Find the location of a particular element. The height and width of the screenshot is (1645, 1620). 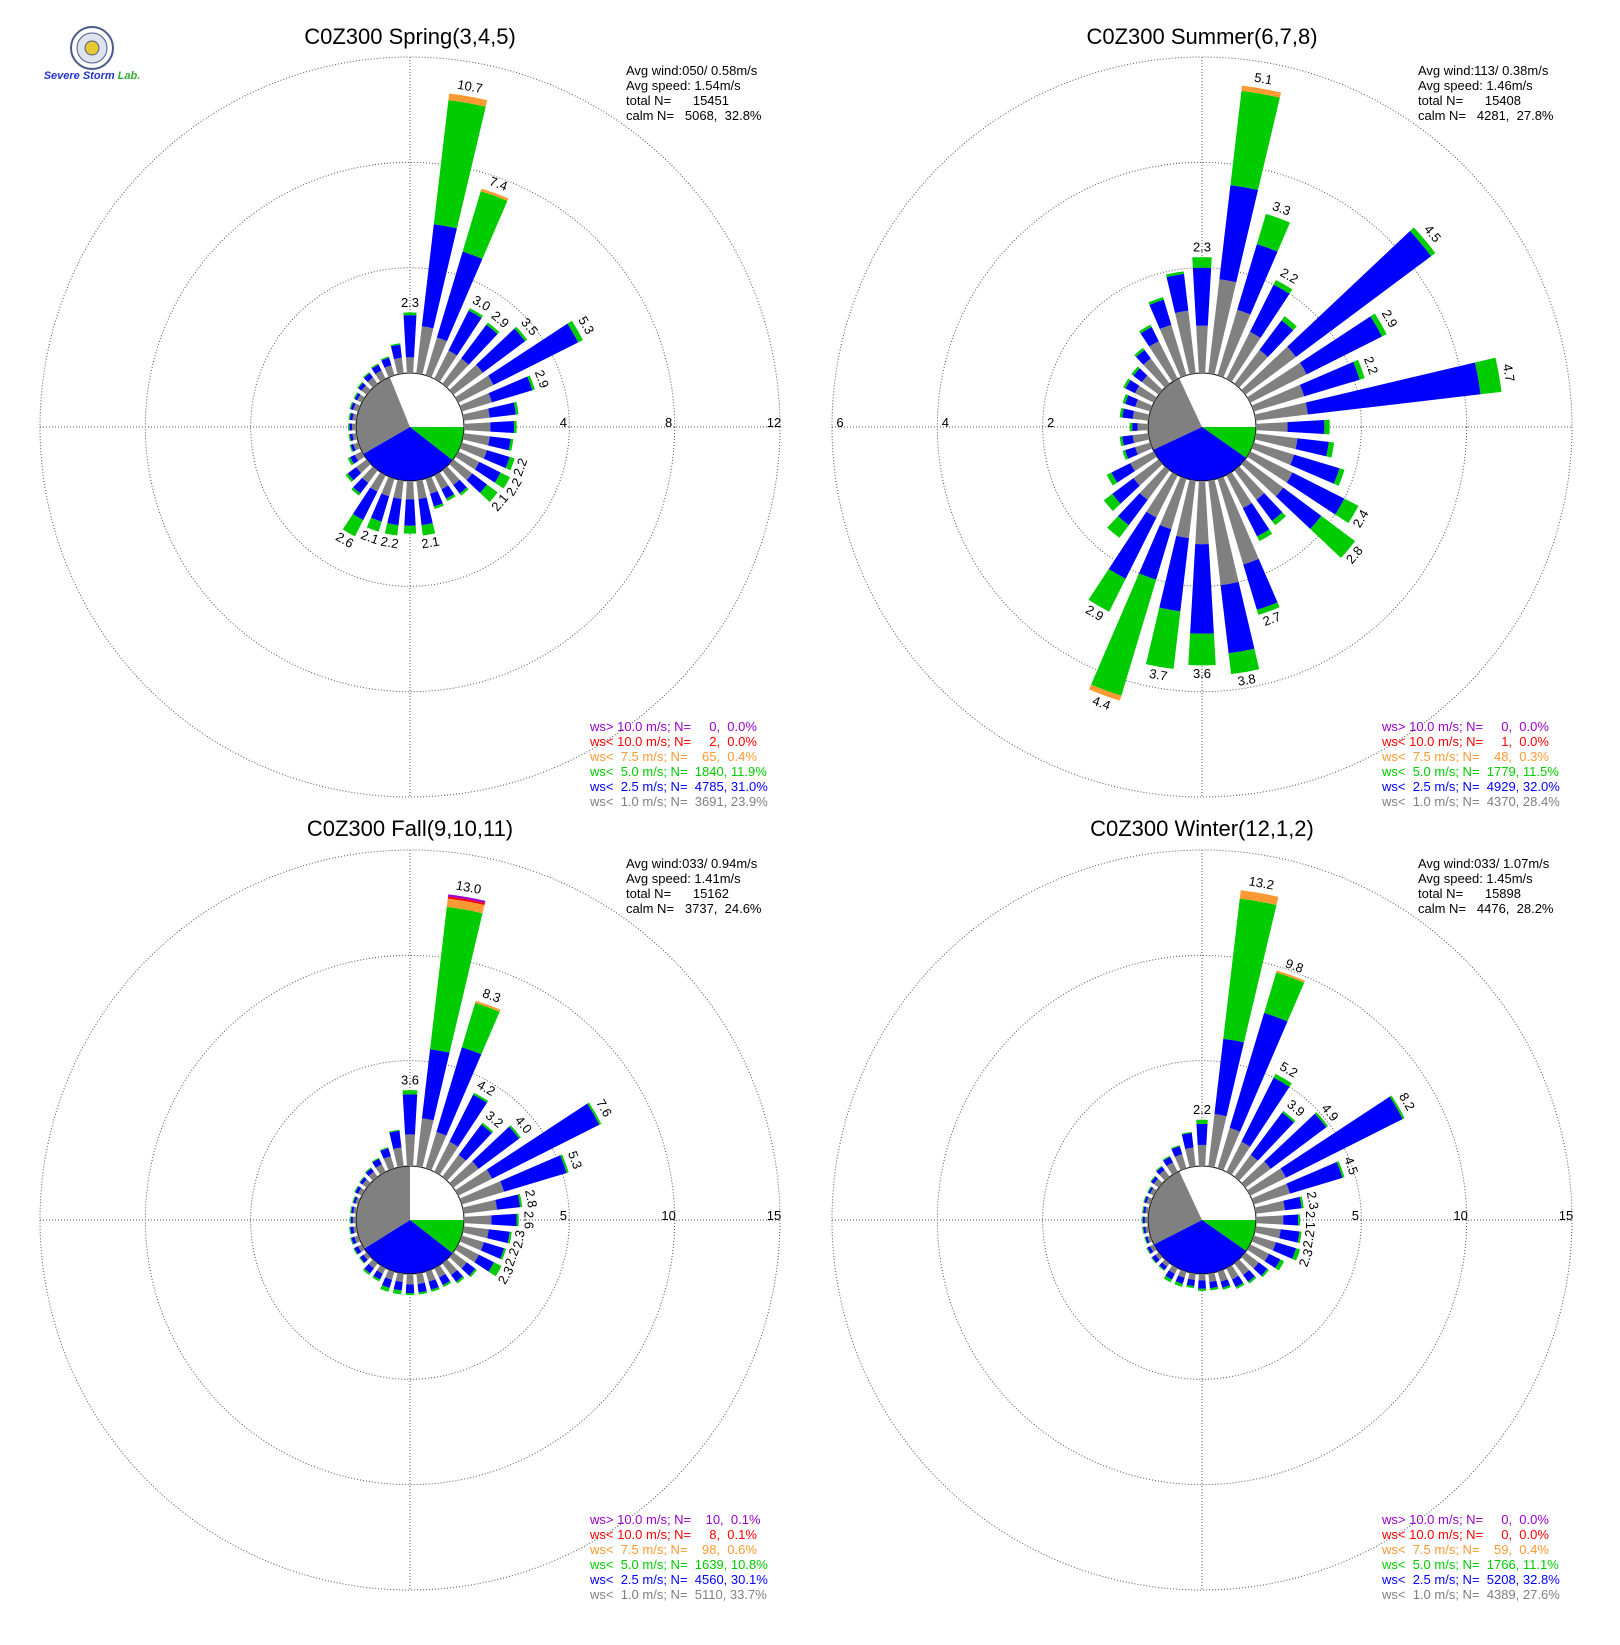

legend-entry: ws> 10.0 m/s; N= 0, 0.0% is located at coordinates (673, 726).